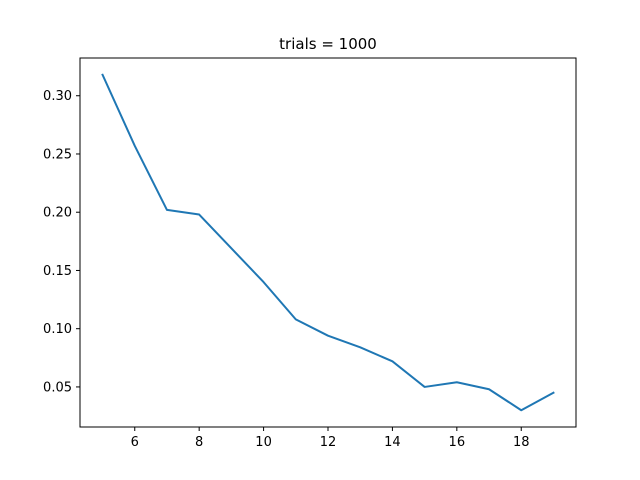 Image resolution: width=640 pixels, height=480 pixels. What do you see at coordinates (57, 271) in the screenshot?
I see `y-tick-label: 0.15` at bounding box center [57, 271].